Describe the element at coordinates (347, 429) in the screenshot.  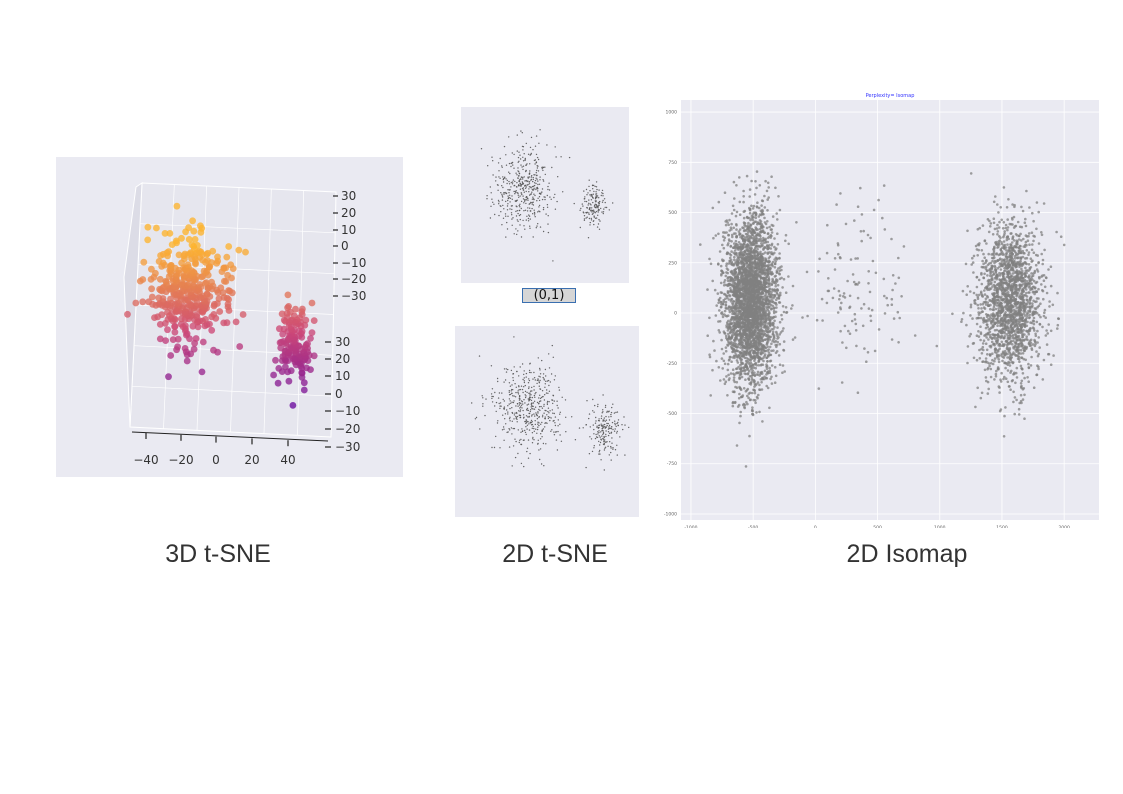
I see `y-tick-label-lower: −20` at that location.